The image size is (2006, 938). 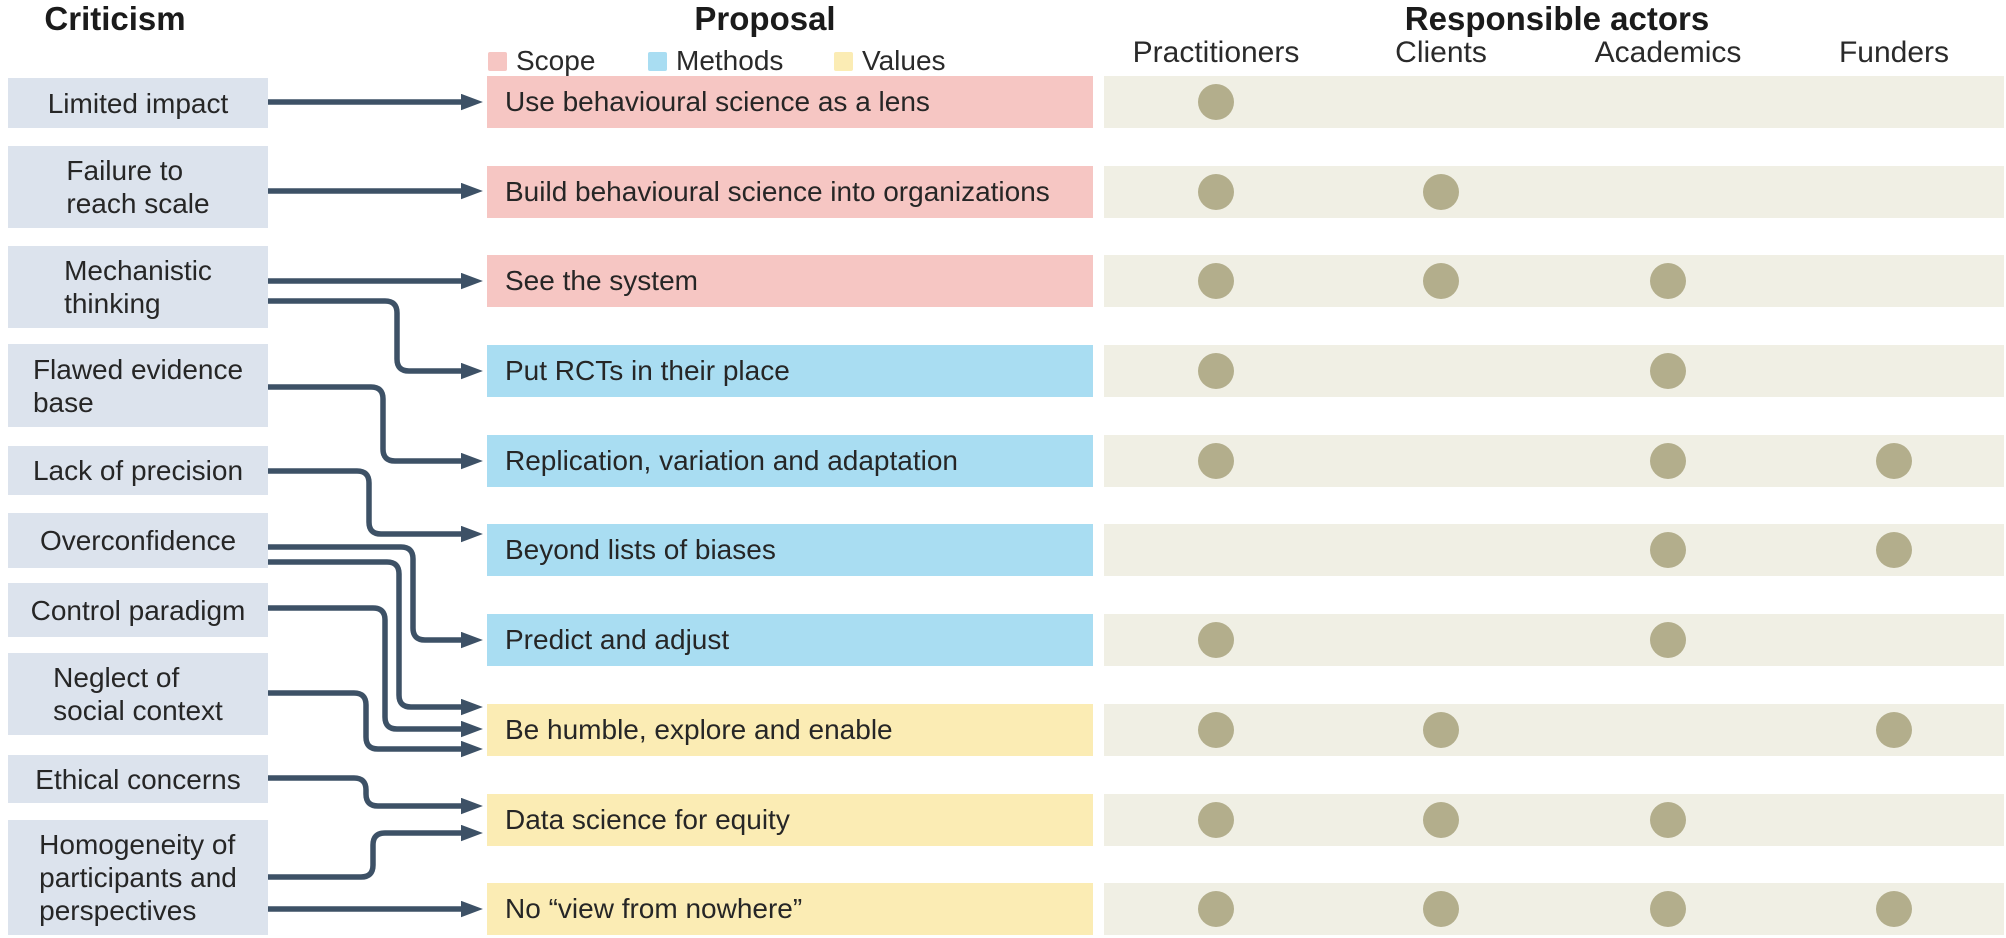 I want to click on criticism-label: Neglect of social context, so click(x=138, y=694).